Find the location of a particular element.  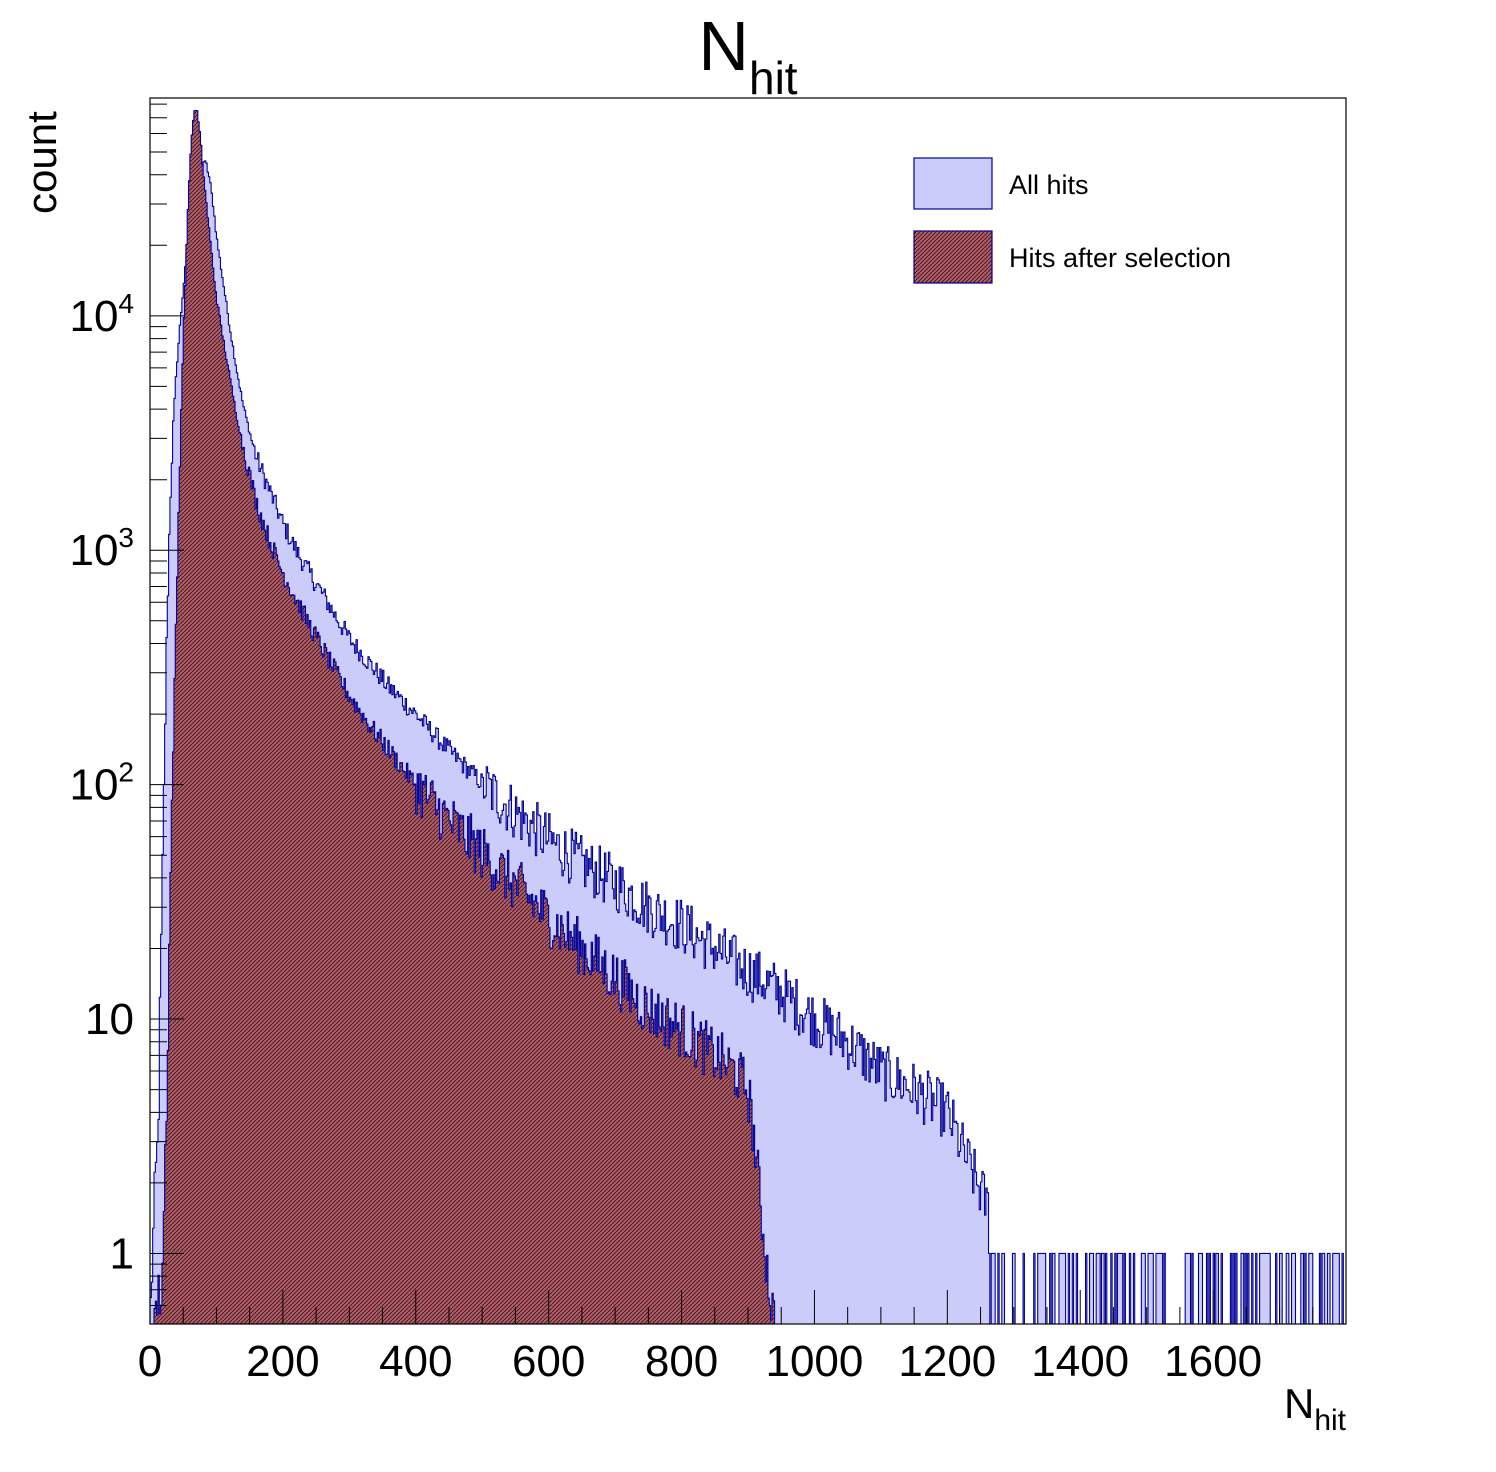

x-tick-label: 800 is located at coordinates (681, 1361).